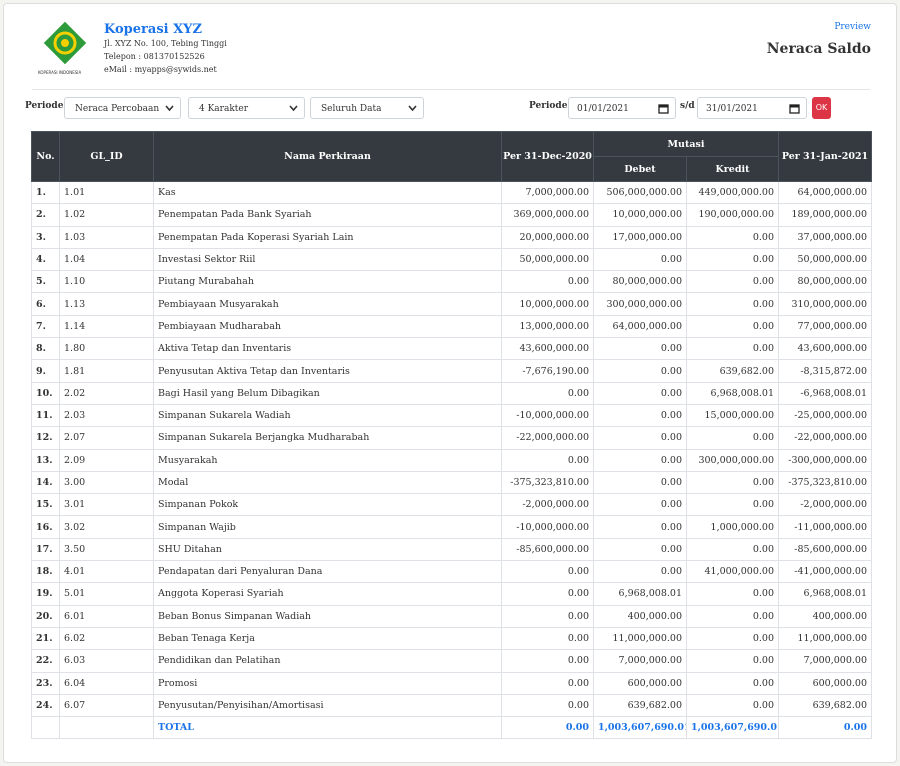 This screenshot has width=900, height=766. Describe the element at coordinates (106, 661) in the screenshot. I see `gl-id: 6.03` at that location.